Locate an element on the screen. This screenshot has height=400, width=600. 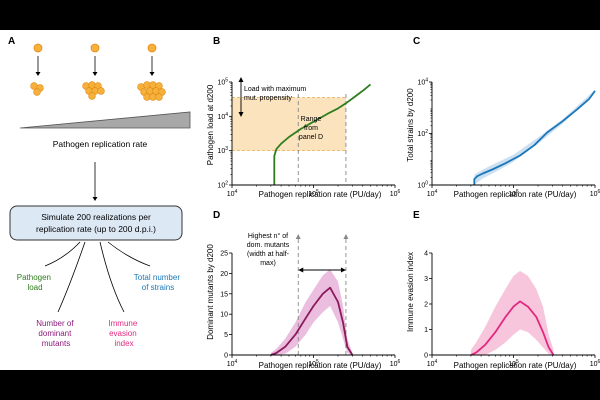
annotation-range-line-2: from is located at coordinates (311, 128).